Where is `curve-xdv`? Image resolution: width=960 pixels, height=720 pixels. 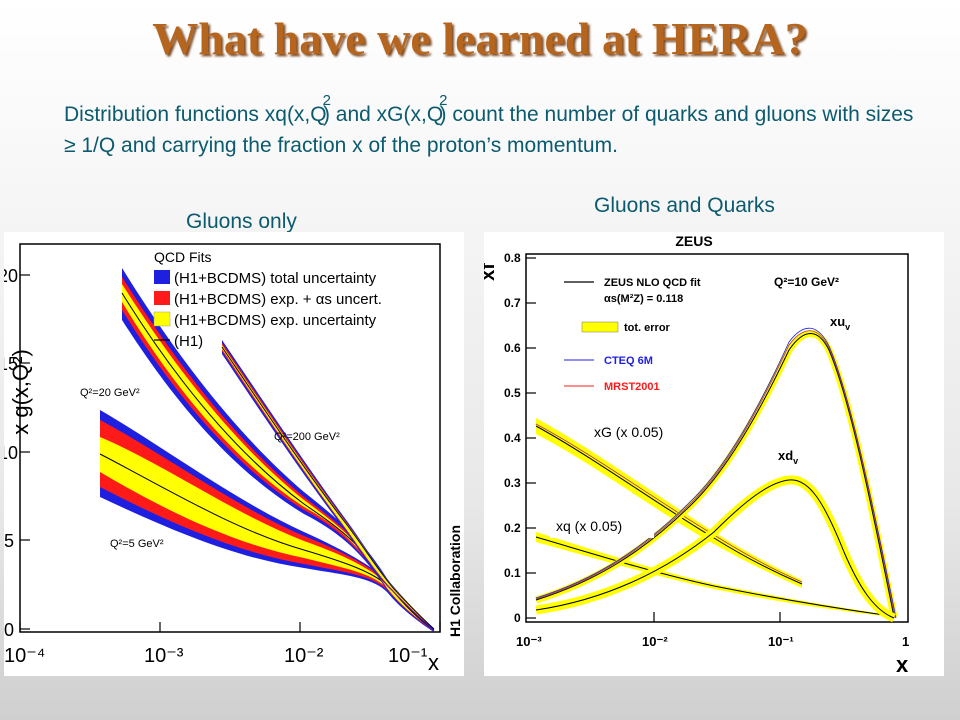 curve-xdv is located at coordinates (715, 549).